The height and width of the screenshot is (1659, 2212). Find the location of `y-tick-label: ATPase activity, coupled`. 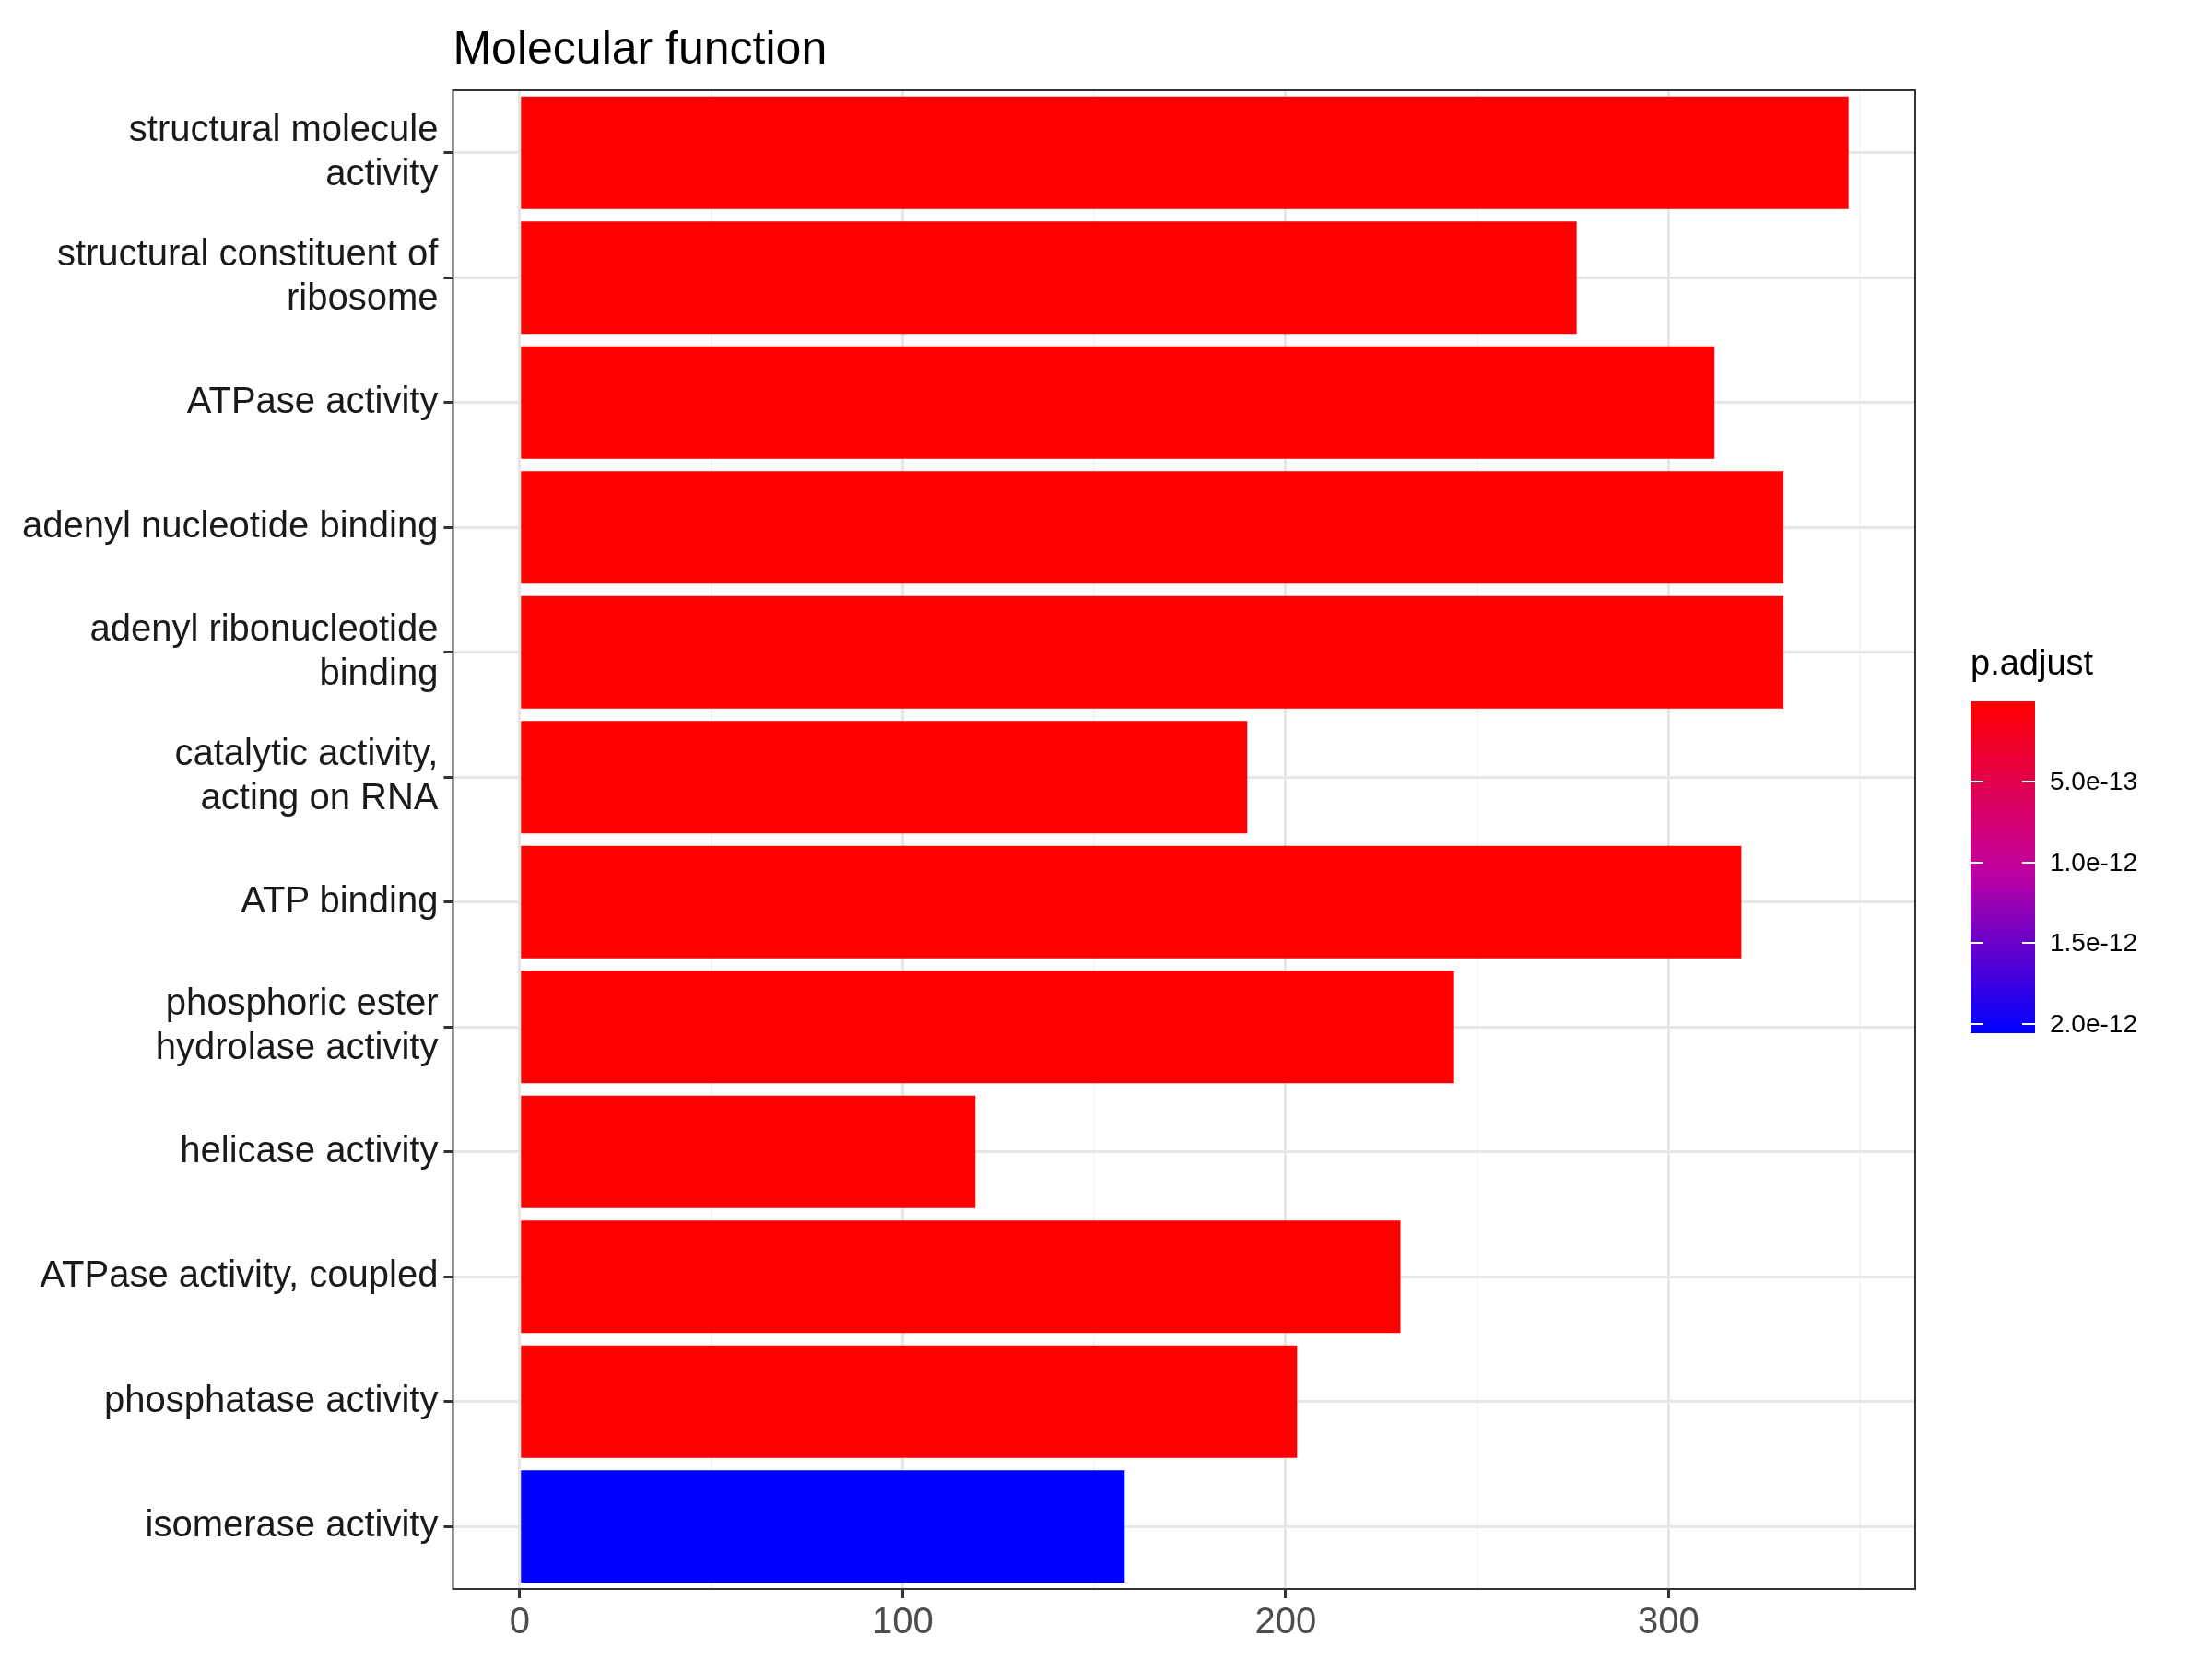

y-tick-label: ATPase activity, coupled is located at coordinates (239, 1274).